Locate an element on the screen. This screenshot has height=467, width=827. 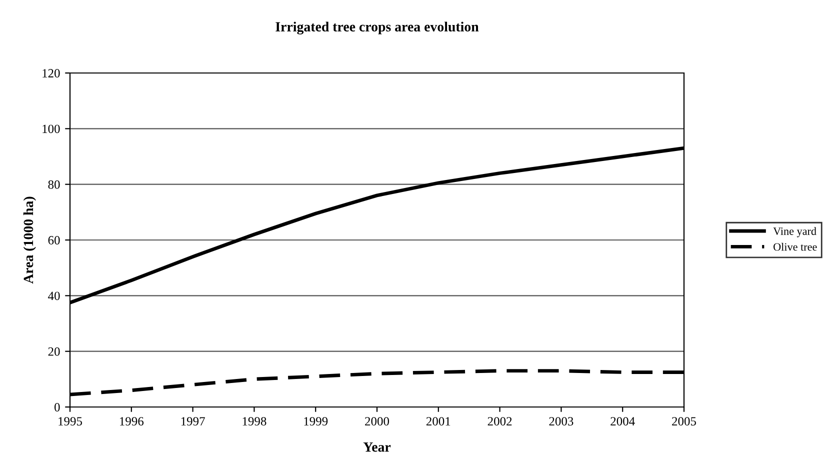
y-axis-title: Area (1000 ha) is located at coordinates (29, 240).